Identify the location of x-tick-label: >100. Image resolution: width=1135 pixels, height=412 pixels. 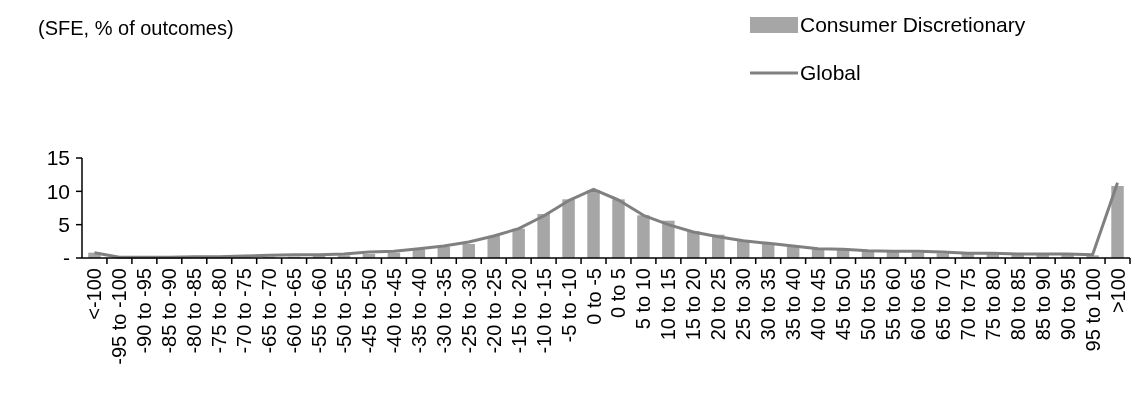
(1117, 291).